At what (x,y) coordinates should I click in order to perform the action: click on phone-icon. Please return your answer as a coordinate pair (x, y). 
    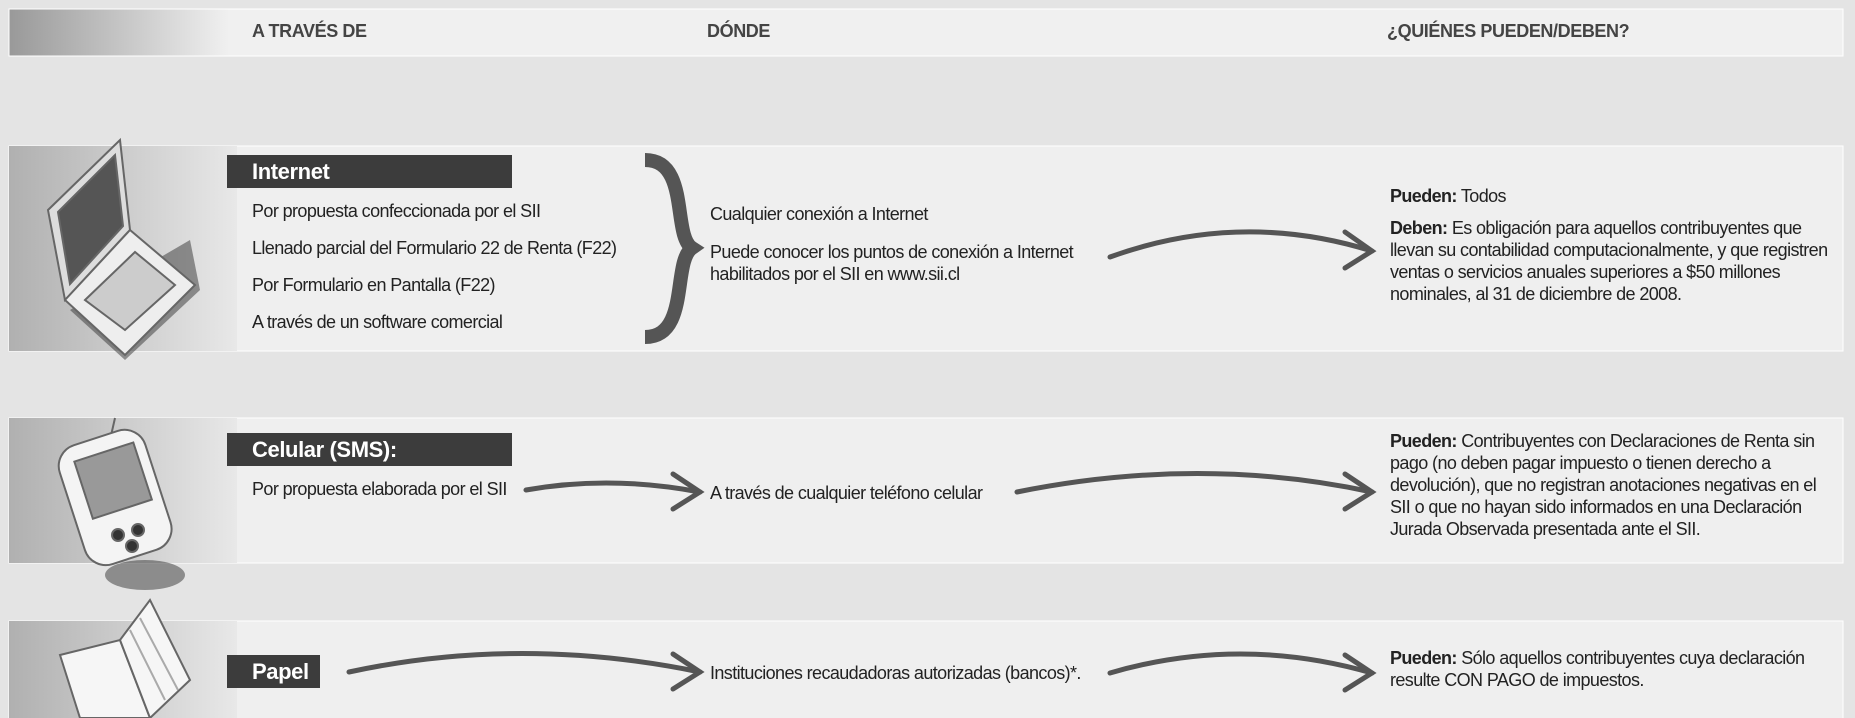
    Looking at the image, I should click on (121, 503).